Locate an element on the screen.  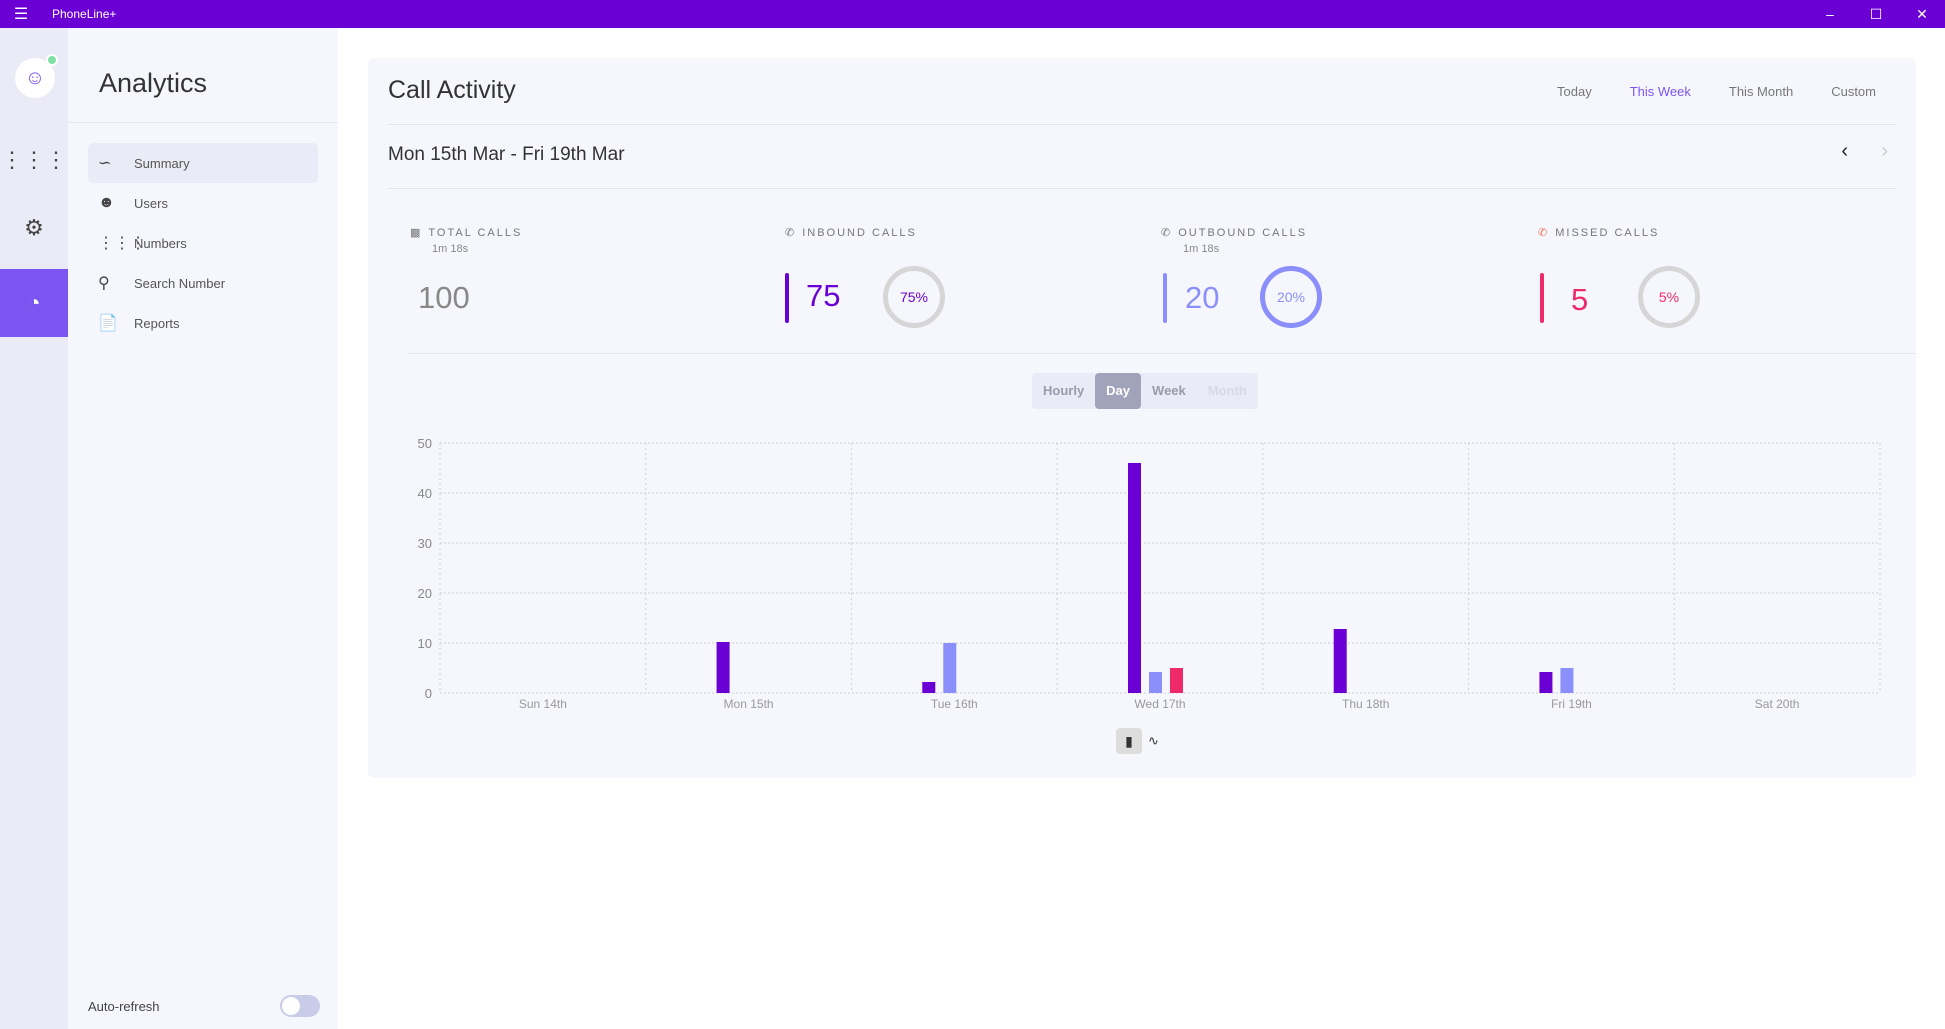
tab-this-week: This Week is located at coordinates (1660, 91).